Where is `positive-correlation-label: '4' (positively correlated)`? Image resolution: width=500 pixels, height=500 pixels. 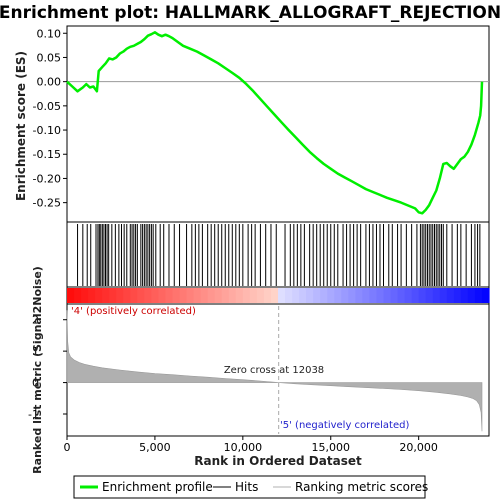 positive-correlation-label: '4' (positively correlated) is located at coordinates (133, 311).